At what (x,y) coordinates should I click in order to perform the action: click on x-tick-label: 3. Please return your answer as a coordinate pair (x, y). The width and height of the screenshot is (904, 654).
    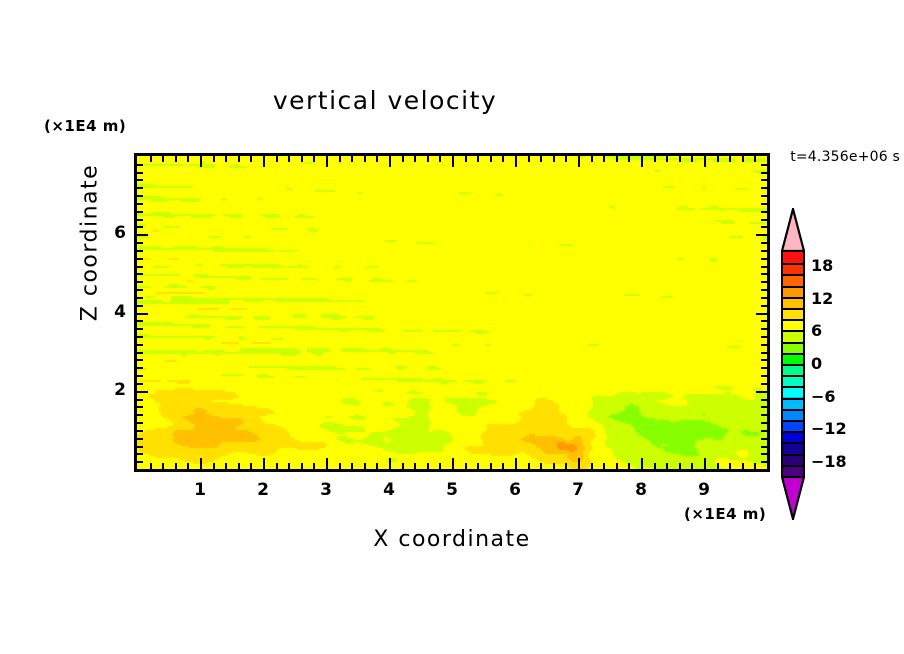
    Looking at the image, I should click on (326, 490).